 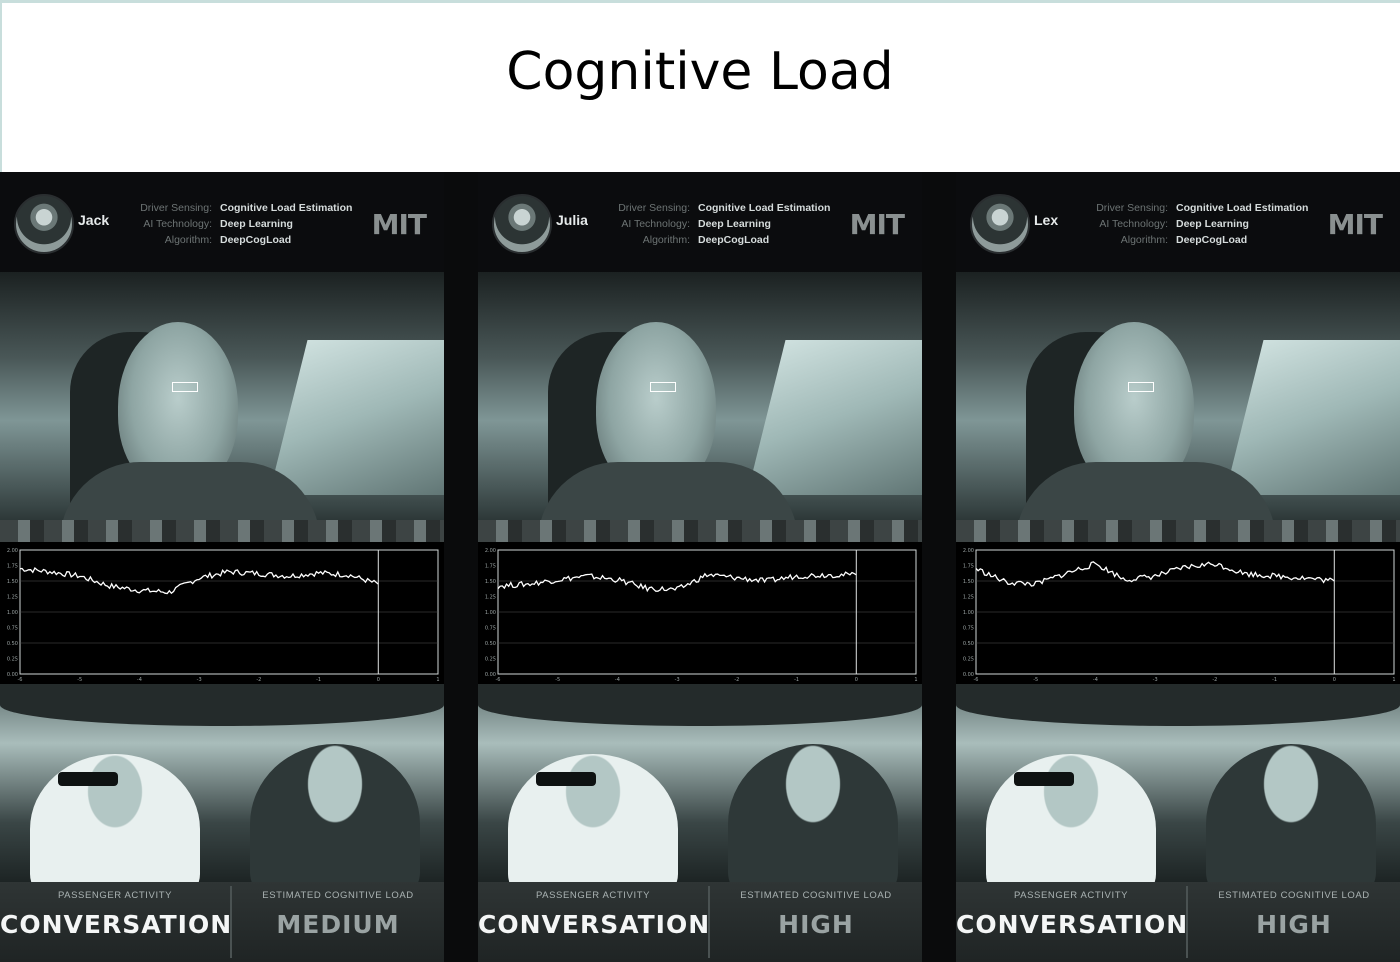 What do you see at coordinates (734, 224) in the screenshot?
I see `technology-value: Deep Learning` at bounding box center [734, 224].